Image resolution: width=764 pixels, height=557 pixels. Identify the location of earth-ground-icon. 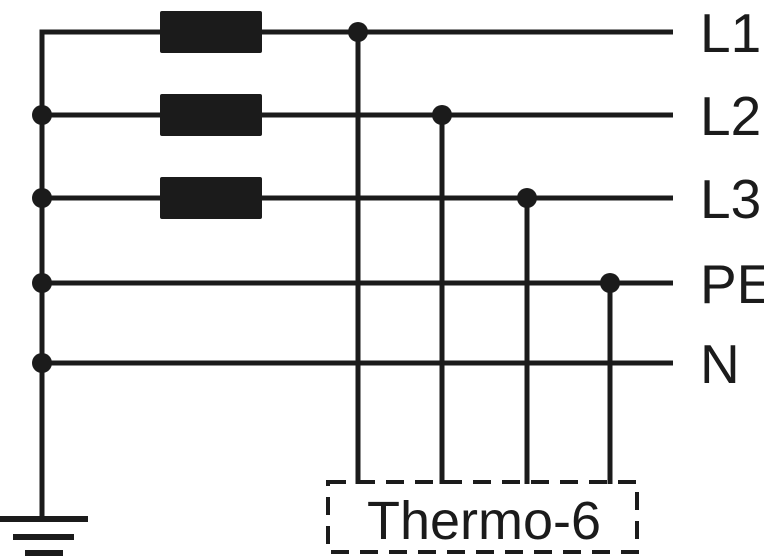
(44, 536).